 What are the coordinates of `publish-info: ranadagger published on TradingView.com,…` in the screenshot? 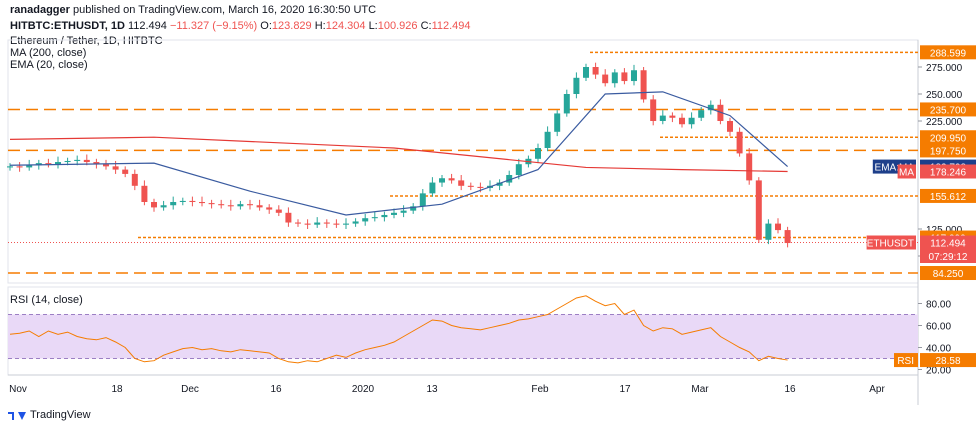 It's located at (193, 10).